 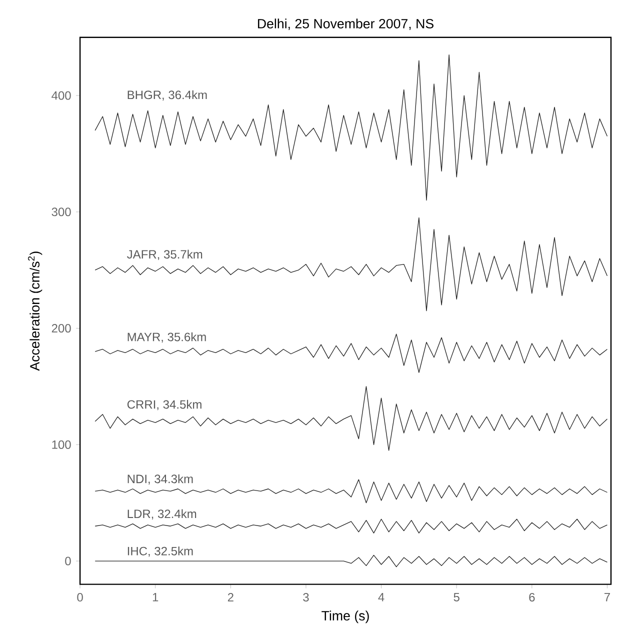 I want to click on x-tick-label: 5, so click(x=457, y=597).